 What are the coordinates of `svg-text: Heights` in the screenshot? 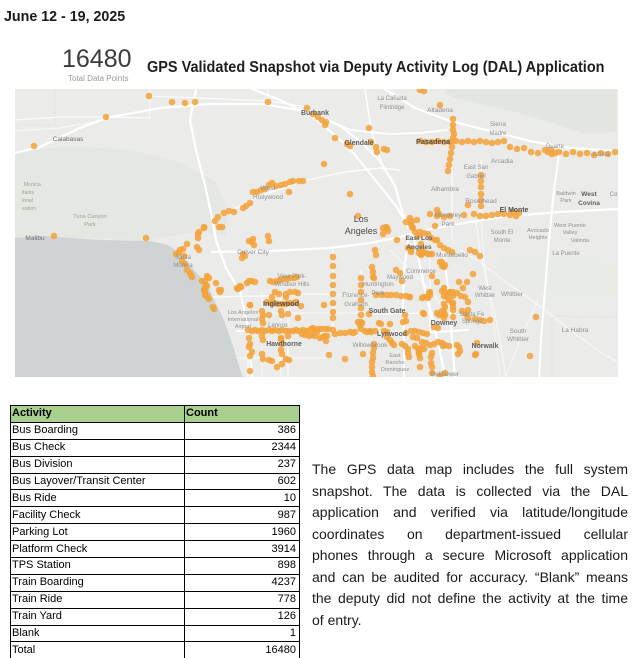 It's located at (538, 238).